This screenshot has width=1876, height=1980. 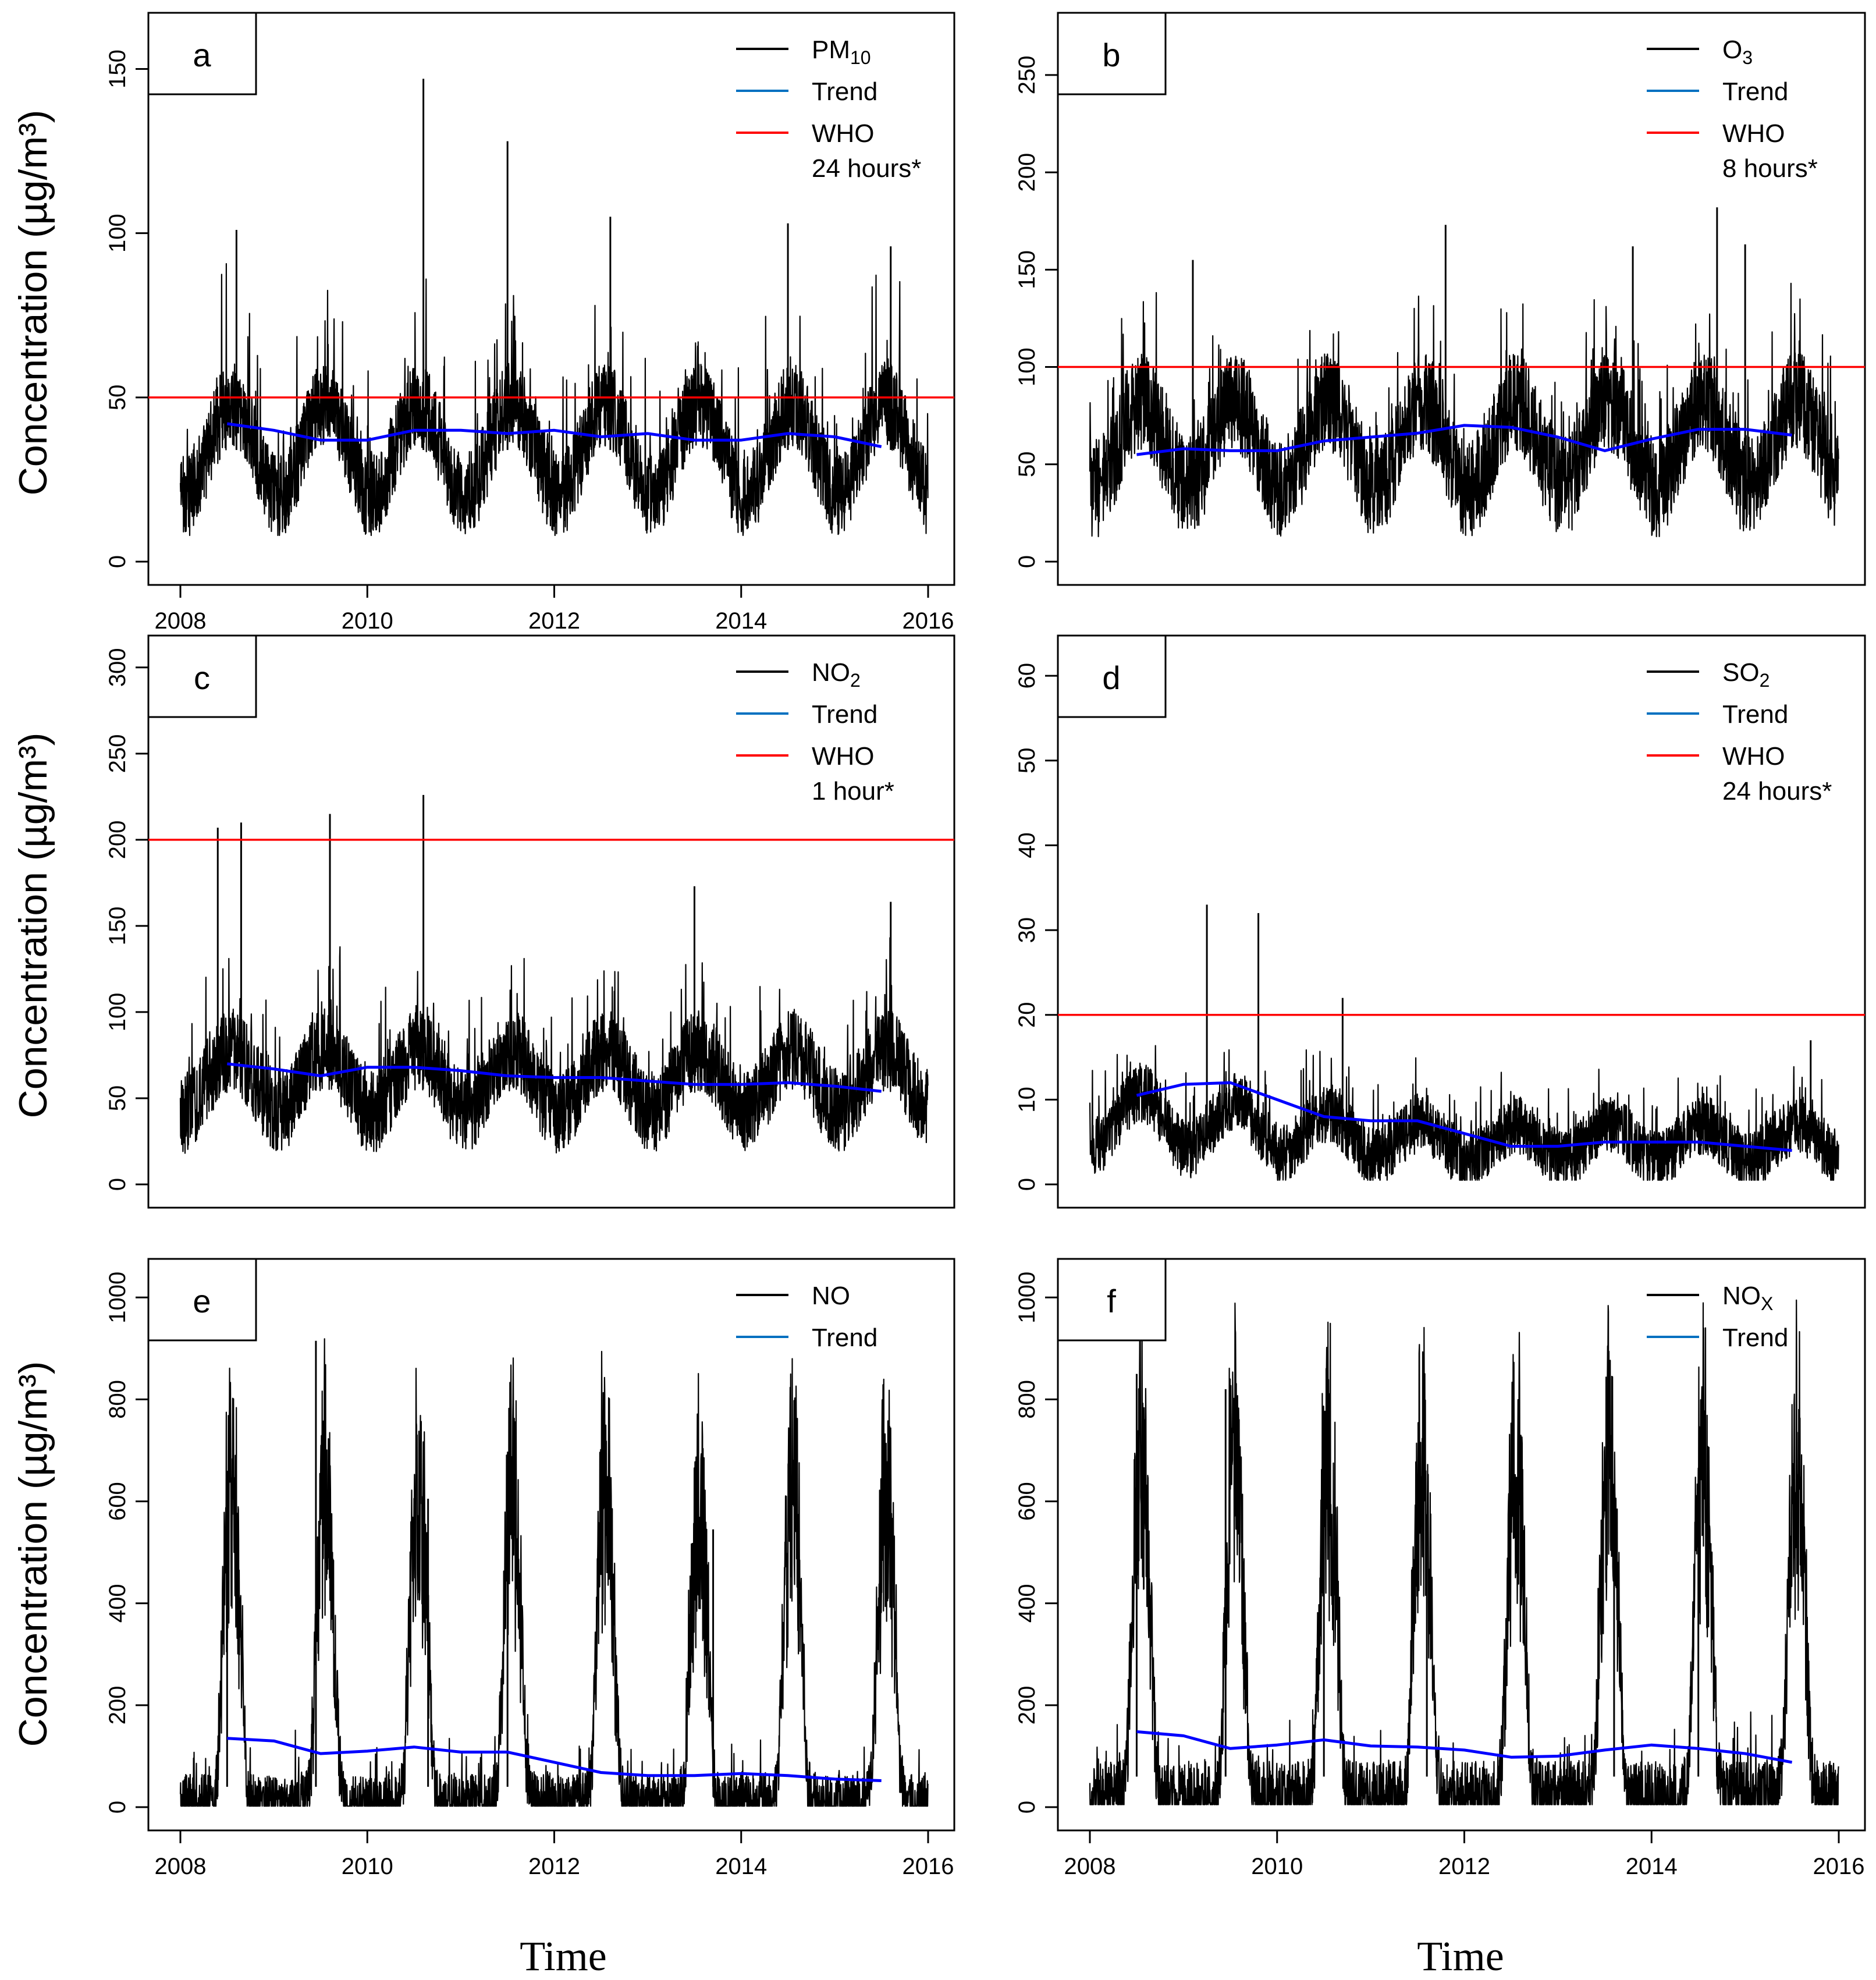 What do you see at coordinates (33, 926) in the screenshot?
I see `y-axis-label-row2: Concentration (µg/m³)` at bounding box center [33, 926].